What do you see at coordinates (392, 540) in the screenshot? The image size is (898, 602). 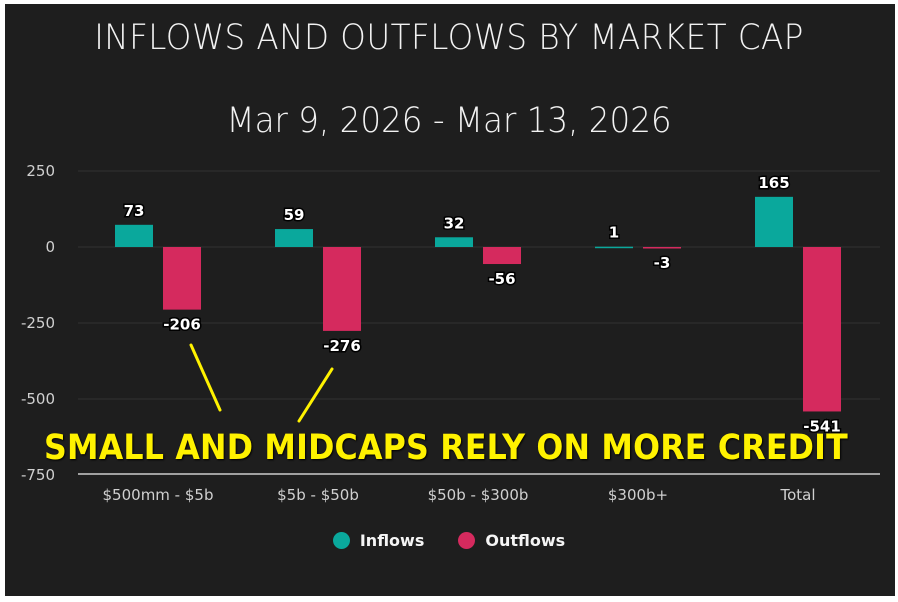 I see `legend-label: Inflows` at bounding box center [392, 540].